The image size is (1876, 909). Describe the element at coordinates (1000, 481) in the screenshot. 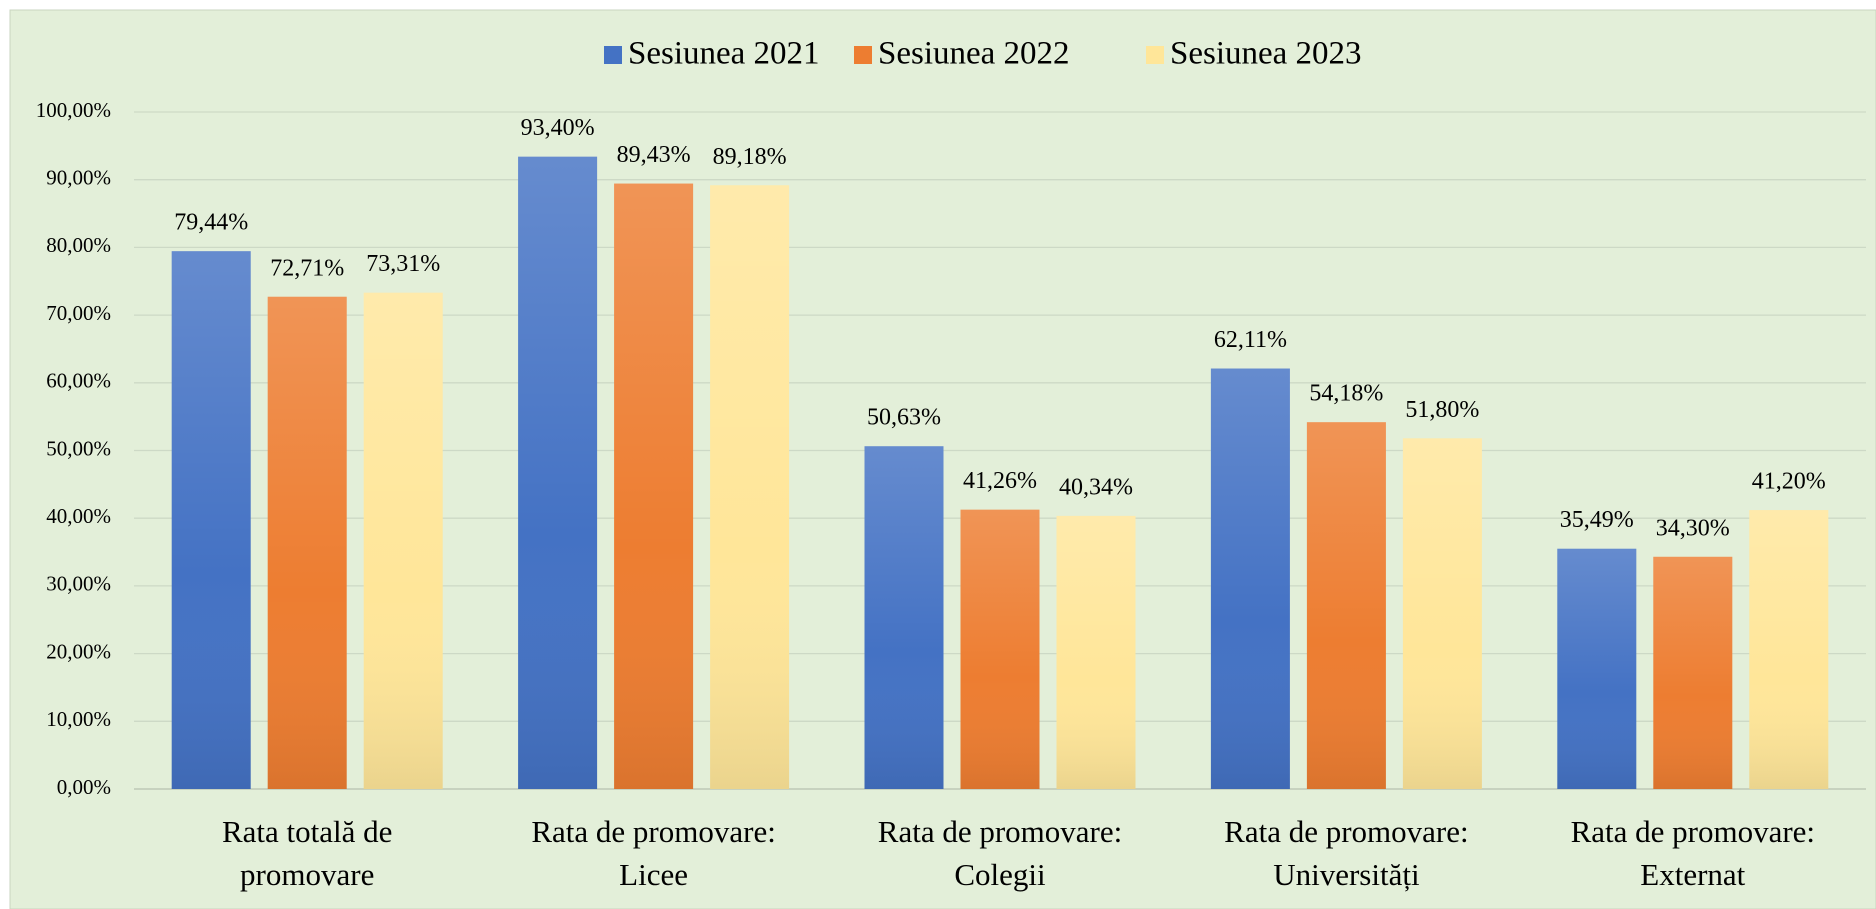

I see `data-label: 41,26%` at that location.